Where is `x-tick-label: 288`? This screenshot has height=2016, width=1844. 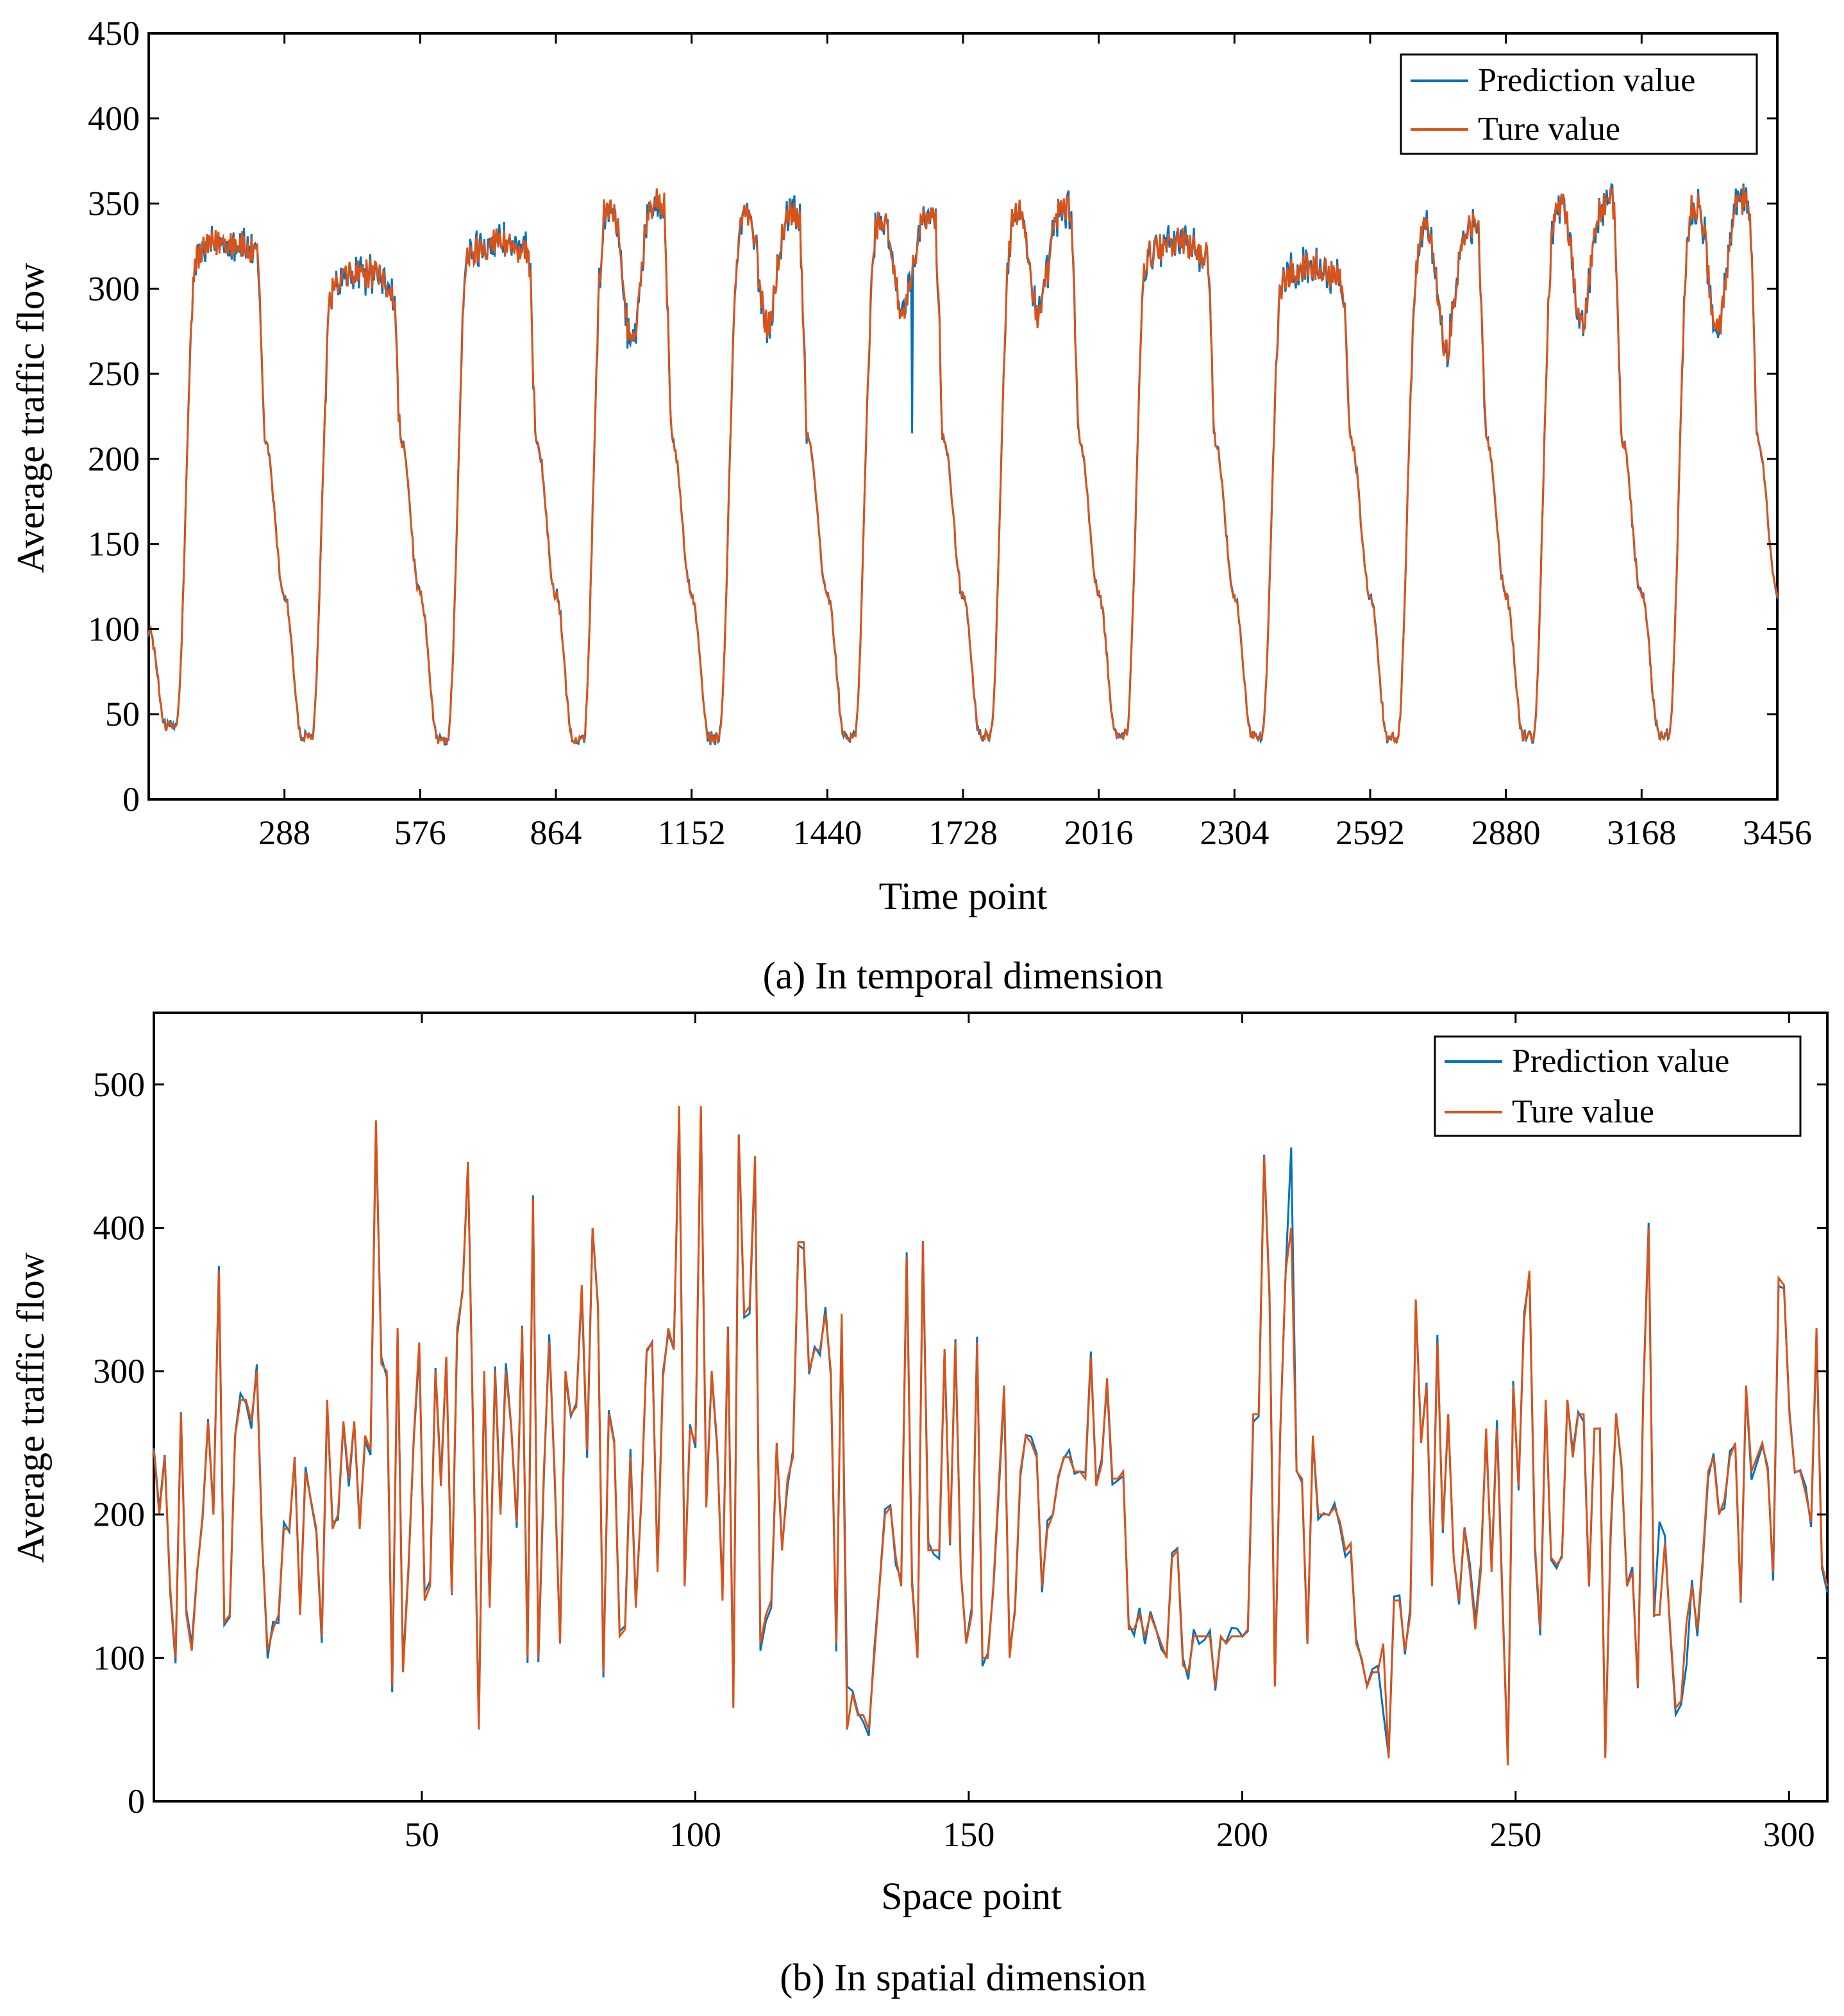
x-tick-label: 288 is located at coordinates (284, 832).